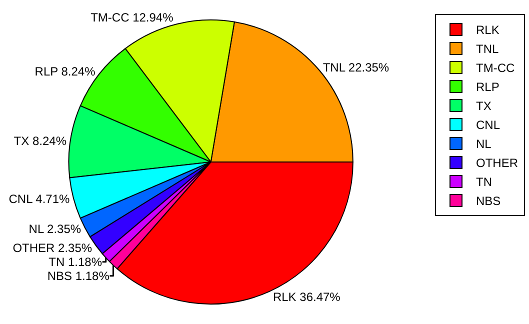  I want to click on legend-label: NL, so click(484, 144).